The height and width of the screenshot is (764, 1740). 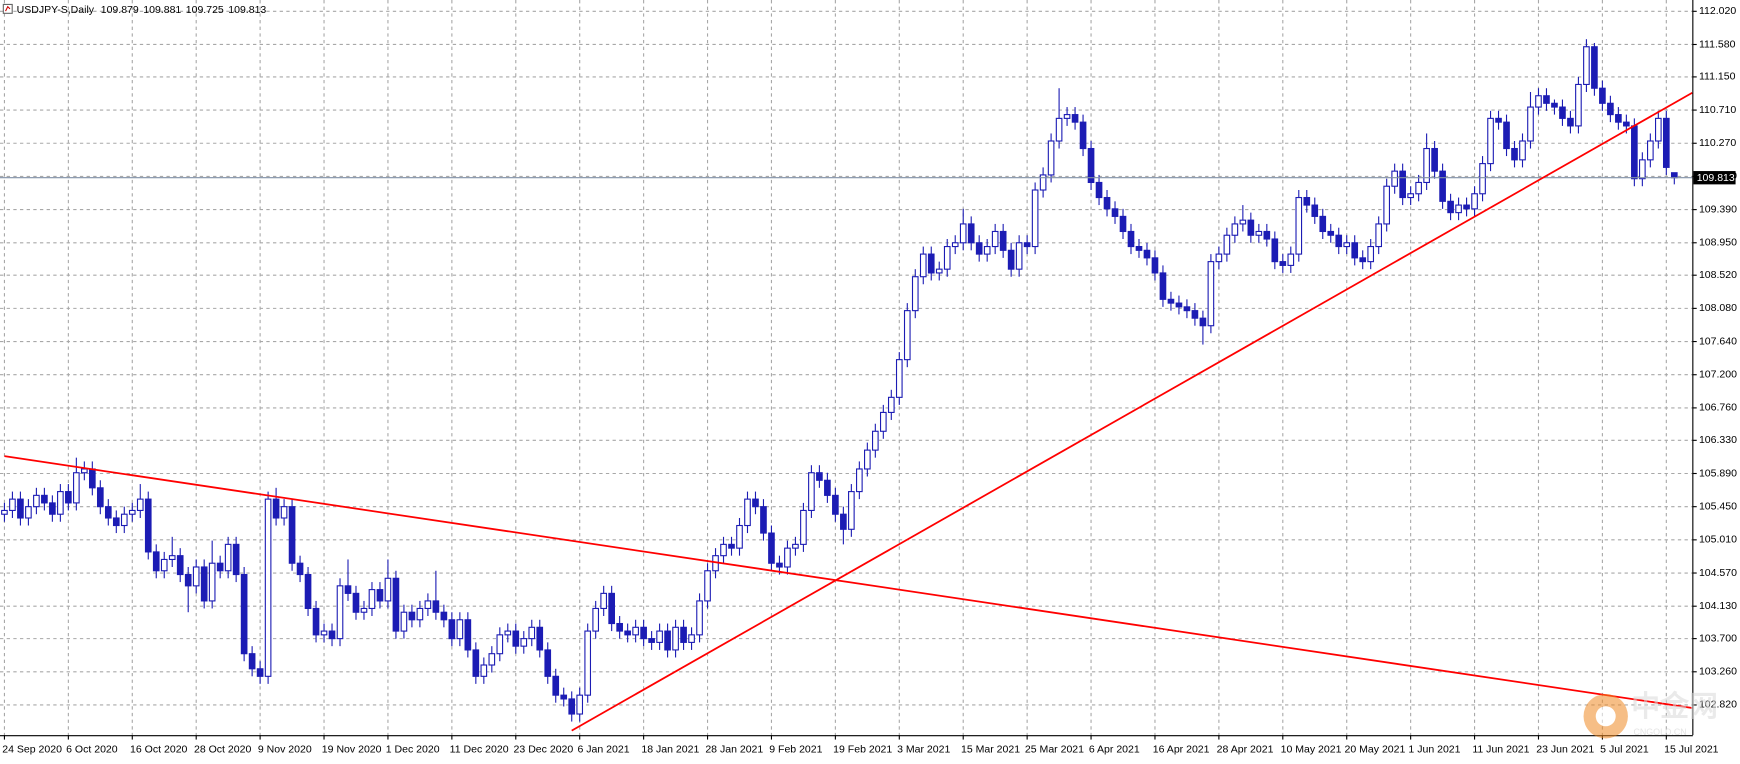 What do you see at coordinates (795, 749) in the screenshot?
I see `x-tick-label: 9 Feb 2021` at bounding box center [795, 749].